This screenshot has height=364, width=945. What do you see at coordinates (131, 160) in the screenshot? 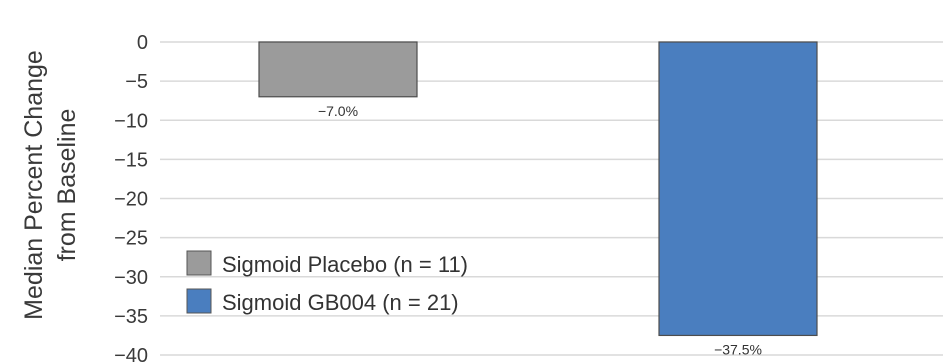
I see `y-tick-label: −15` at bounding box center [131, 160].